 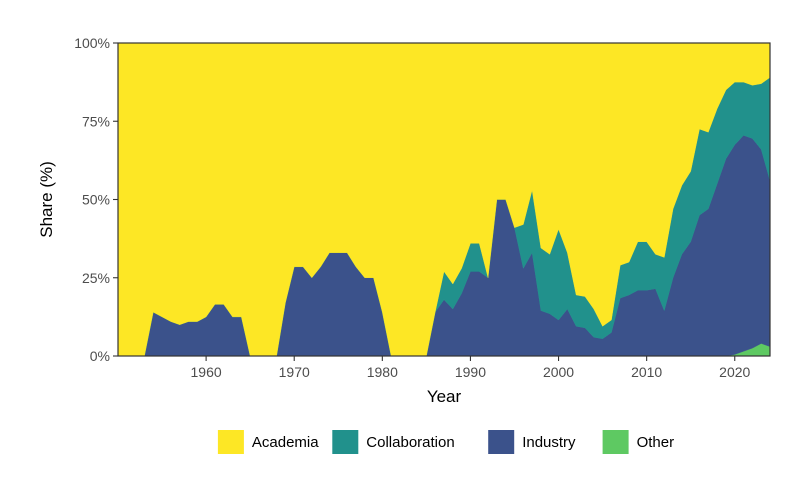 I want to click on y-axis-title: Share (%), so click(x=46, y=199).